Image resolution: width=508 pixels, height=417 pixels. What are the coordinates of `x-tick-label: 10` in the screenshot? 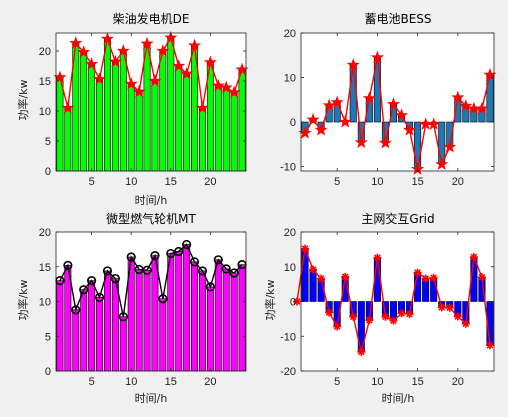 It's located at (377, 182).